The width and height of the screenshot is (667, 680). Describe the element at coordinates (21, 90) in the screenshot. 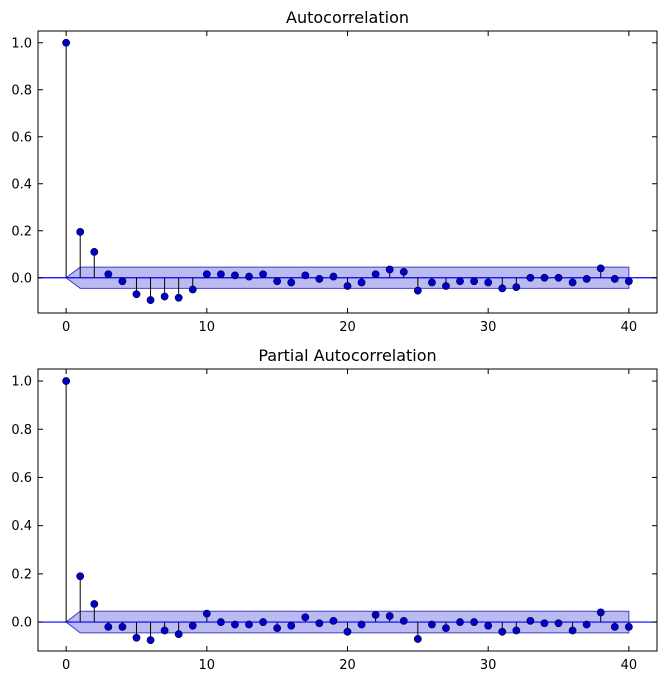

I see `y-tick-label: 0.8` at that location.